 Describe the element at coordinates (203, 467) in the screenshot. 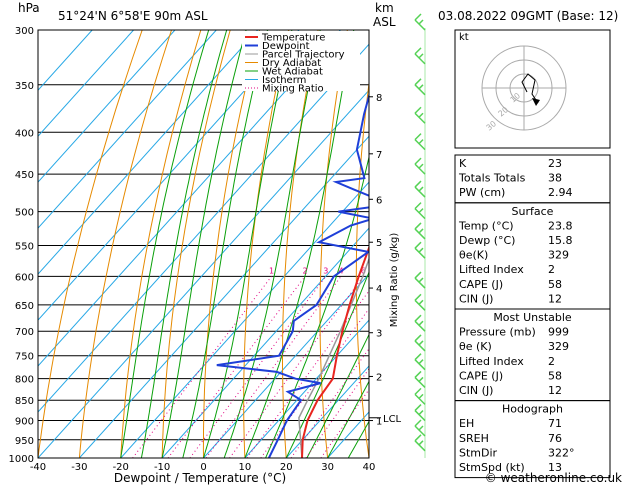

I see `temperature-tick-label: 0` at that location.